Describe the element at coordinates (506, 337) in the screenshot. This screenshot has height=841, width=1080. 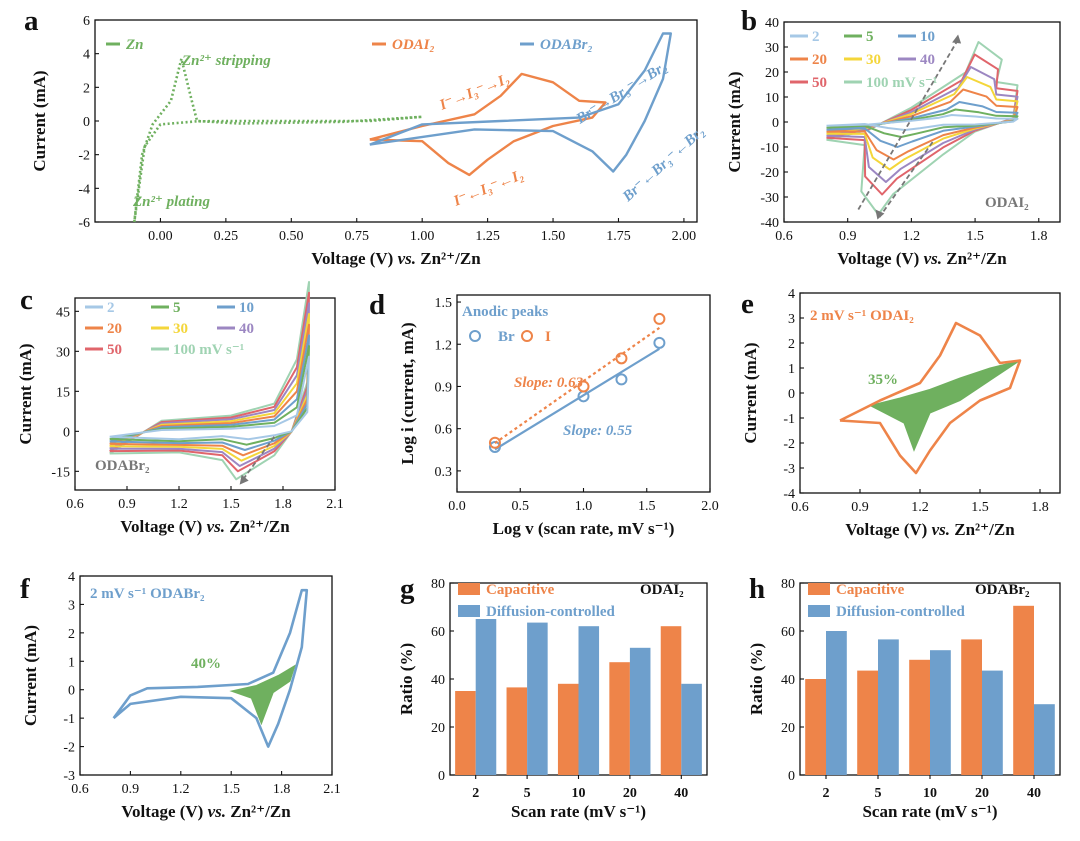
I see `legend-entry: Br` at that location.